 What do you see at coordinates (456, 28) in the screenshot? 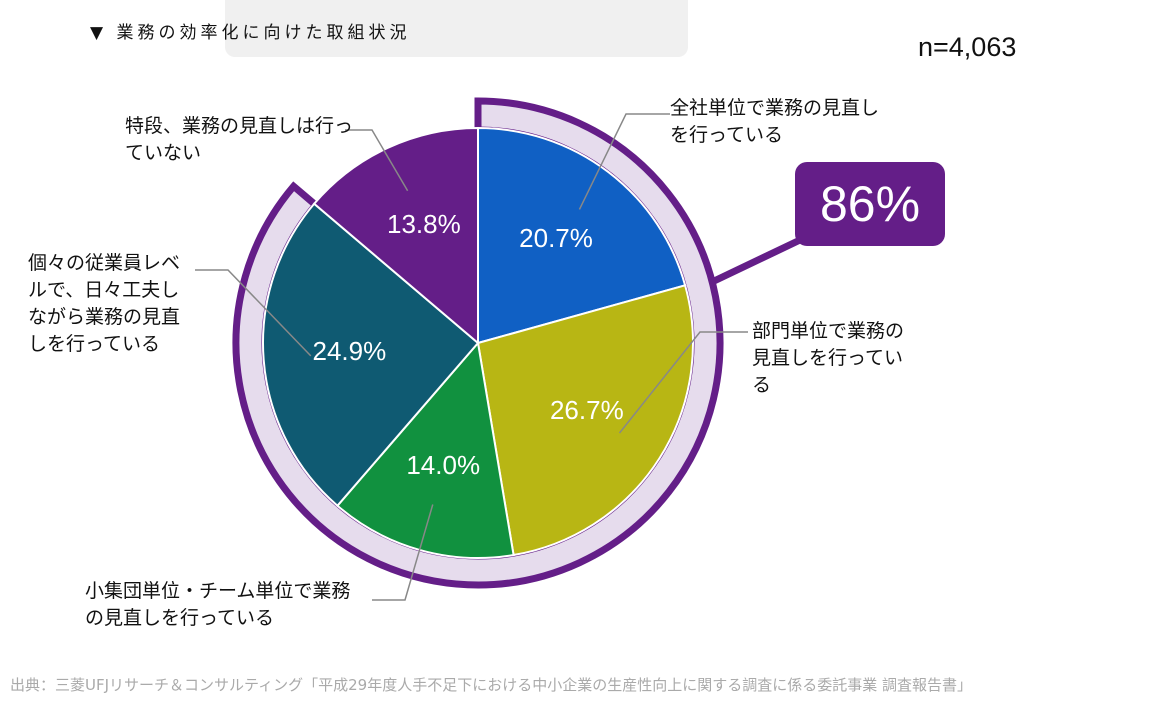
I see `title-background` at bounding box center [456, 28].